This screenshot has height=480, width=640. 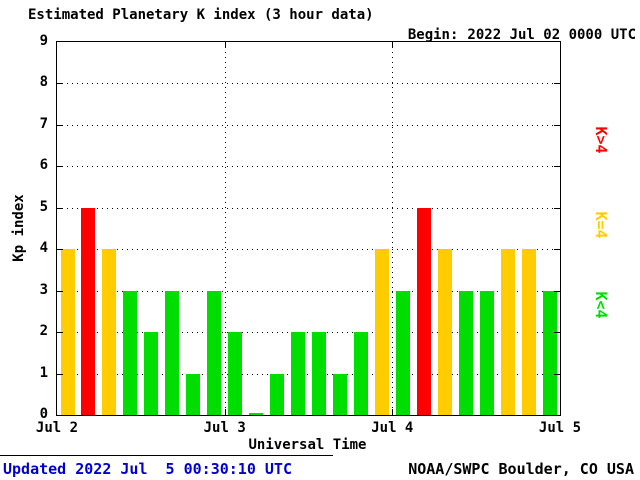 I want to click on y-tick-label: 2, so click(x=43, y=331).